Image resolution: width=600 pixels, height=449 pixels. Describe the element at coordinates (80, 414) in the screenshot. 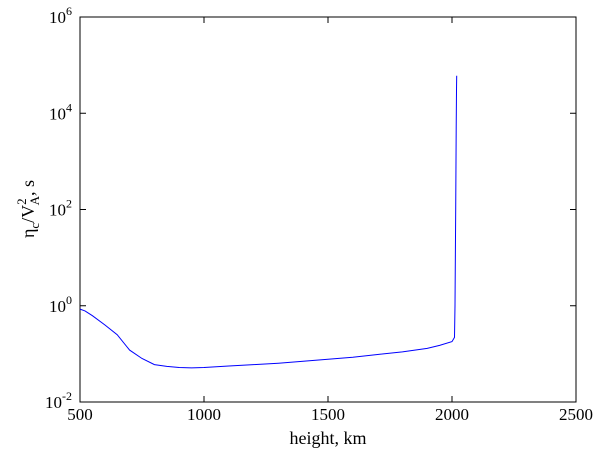

I see `x-tick-label: 500` at that location.